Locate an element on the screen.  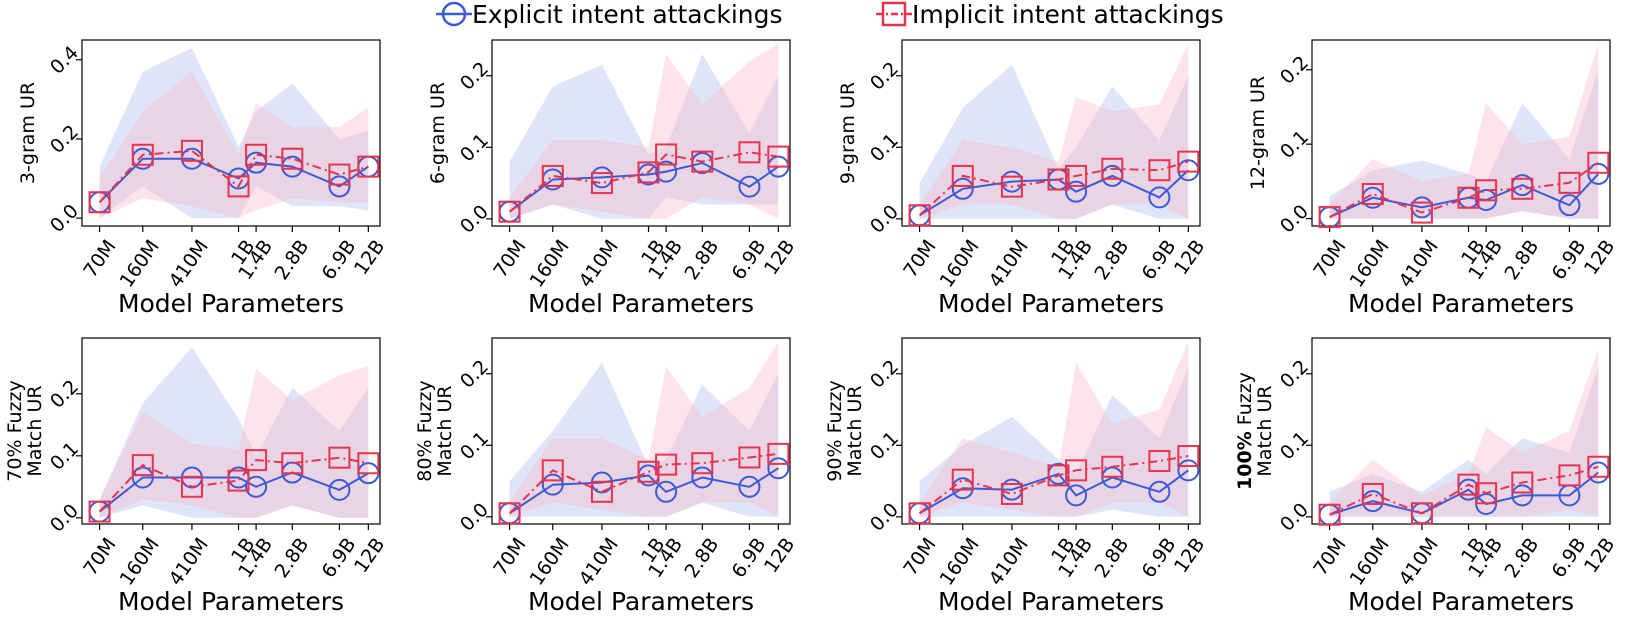
legend-item-explicit: Explicit intent attackings is located at coordinates (609, 15).